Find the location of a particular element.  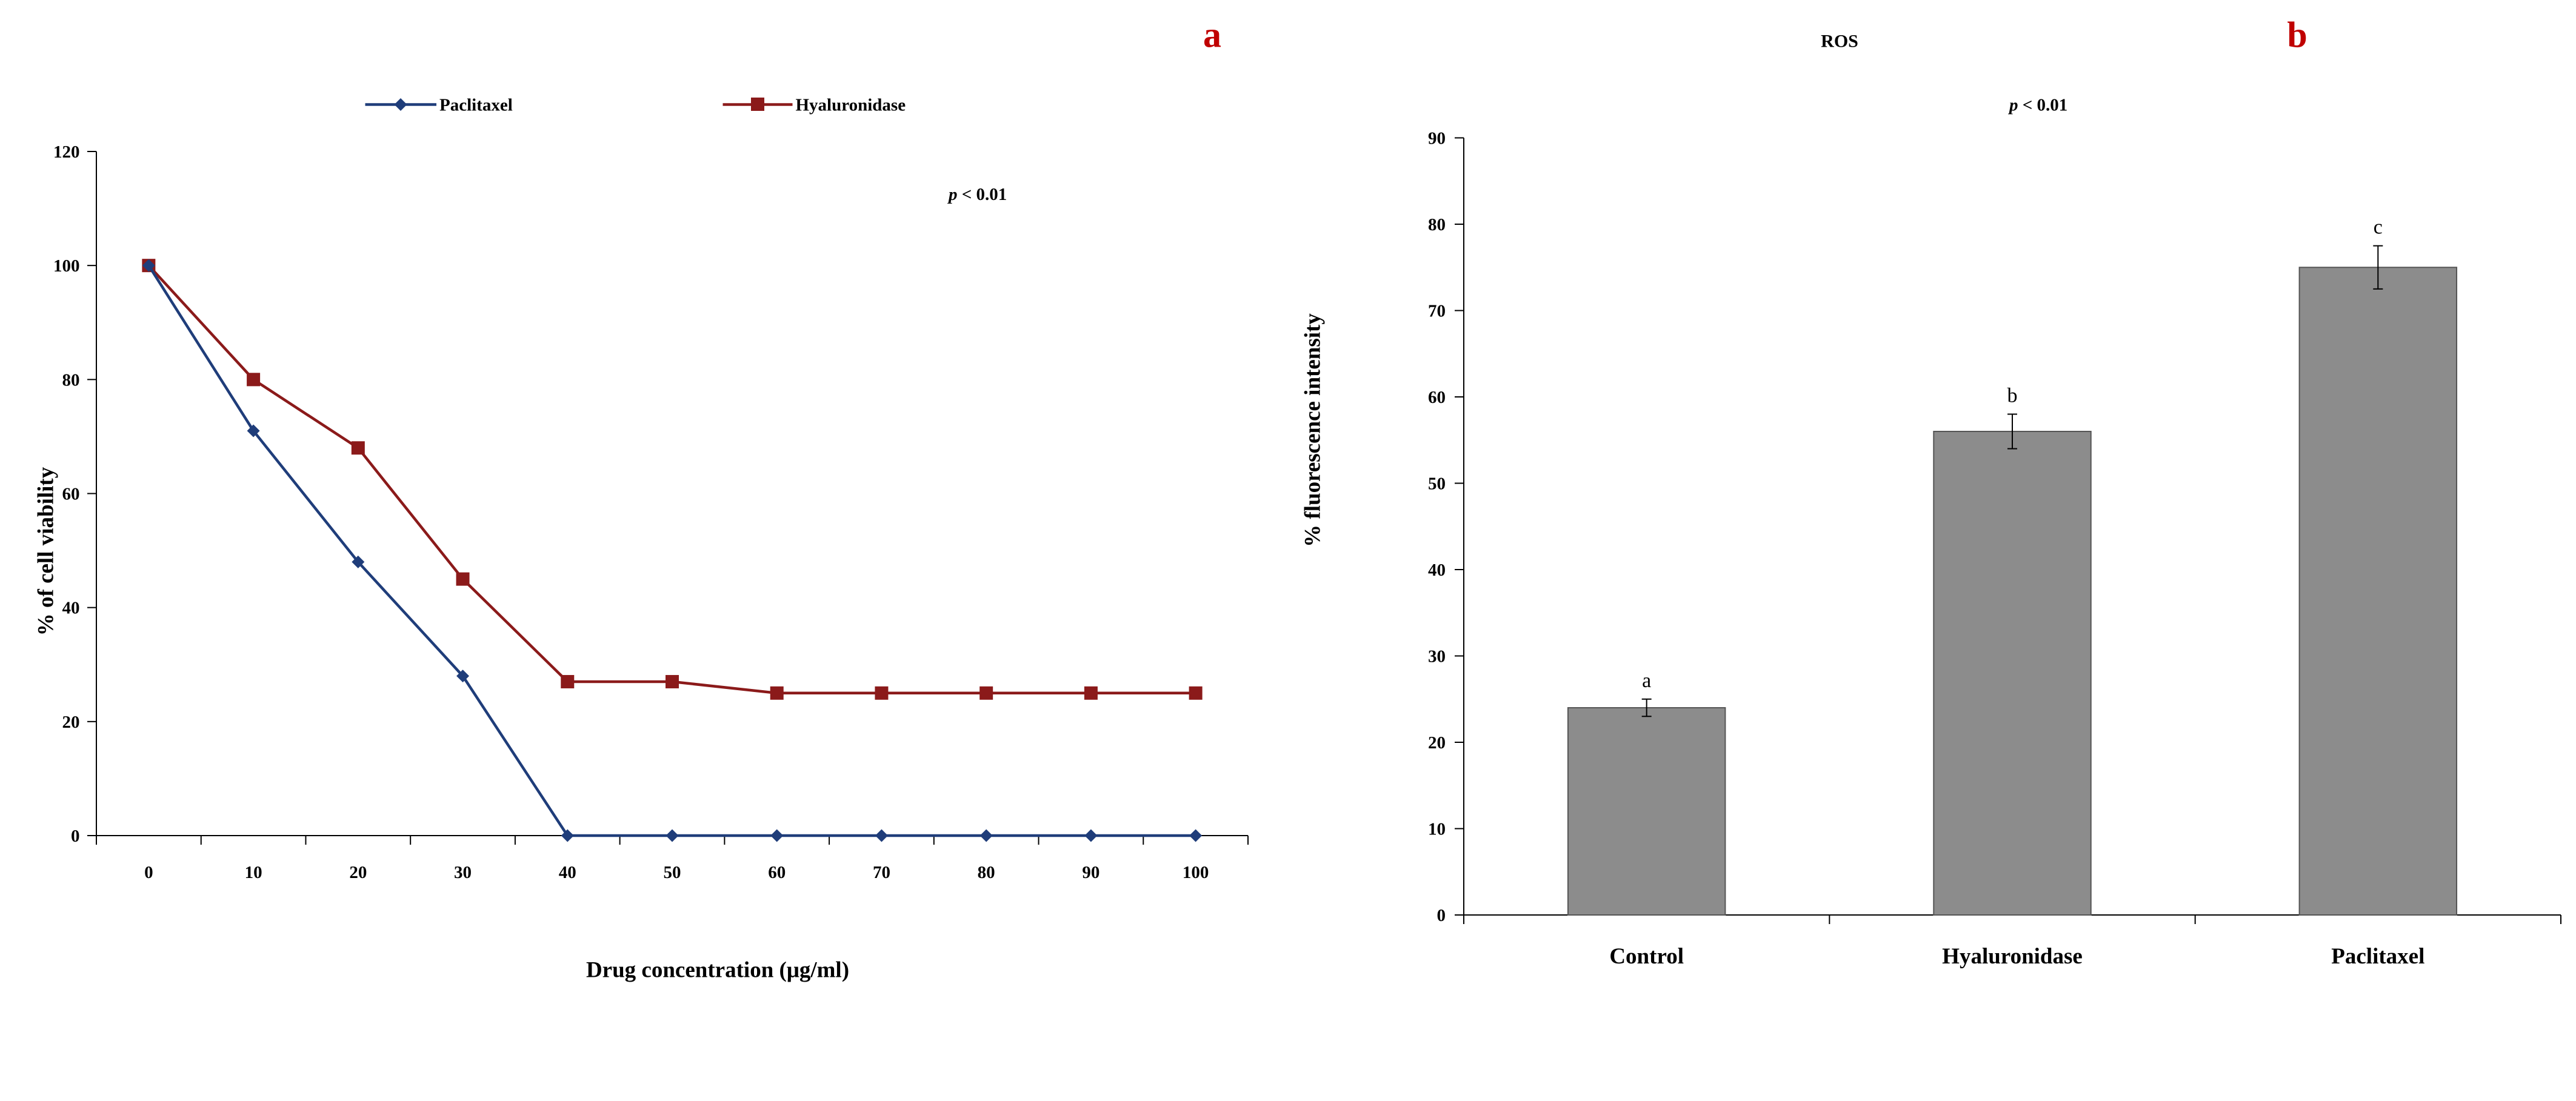

panel-b-y-axis-title: % fluorescence intensity is located at coordinates (1313, 430).